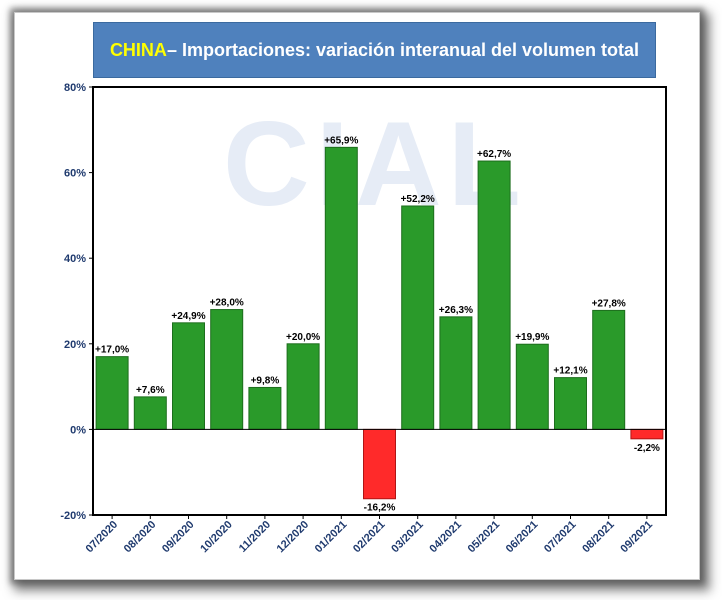 This screenshot has height=600, width=722. What do you see at coordinates (341, 140) in the screenshot?
I see `data-label: +65,9%` at bounding box center [341, 140].